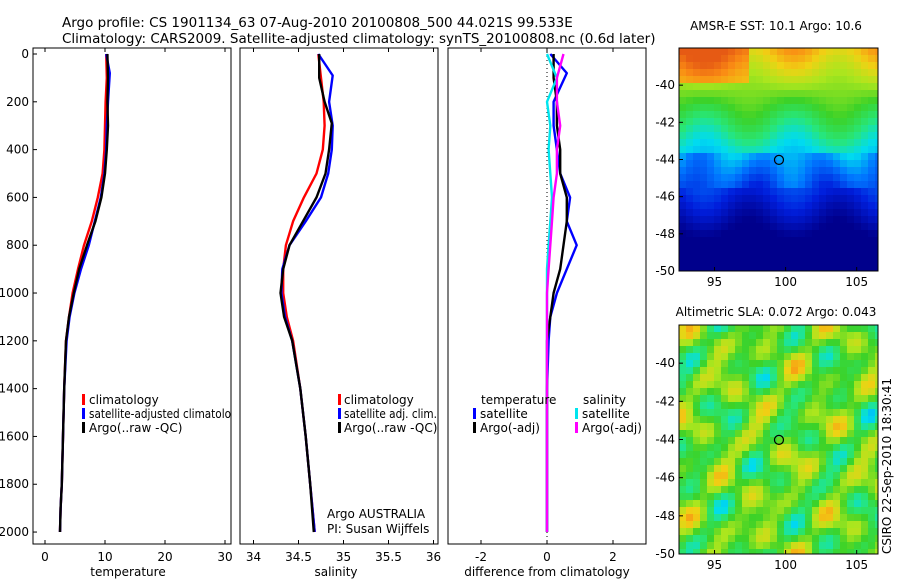 This screenshot has width=900, height=580. What do you see at coordinates (547, 557) in the screenshot?
I see `x-tick-label: 0` at bounding box center [547, 557].